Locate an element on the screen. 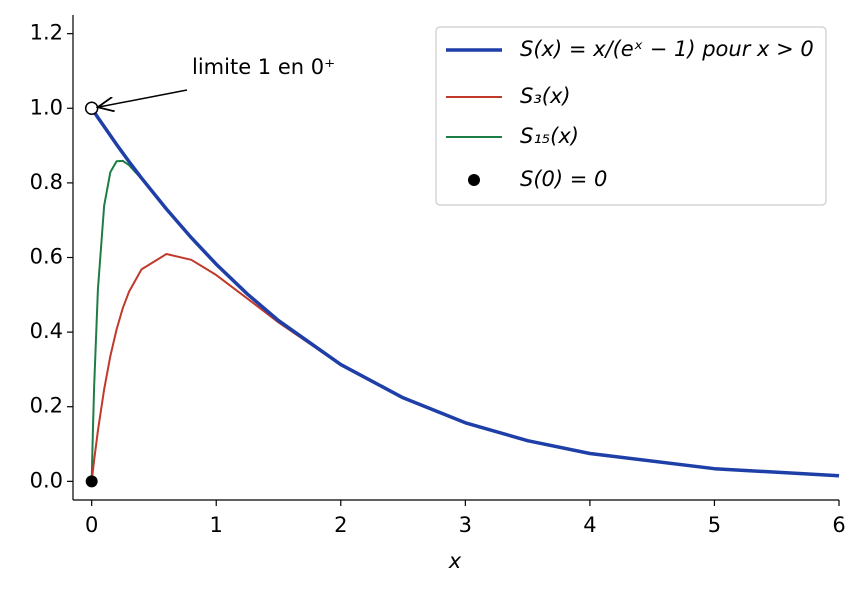  legend-label: S₁₅(x) is located at coordinates (549, 136).